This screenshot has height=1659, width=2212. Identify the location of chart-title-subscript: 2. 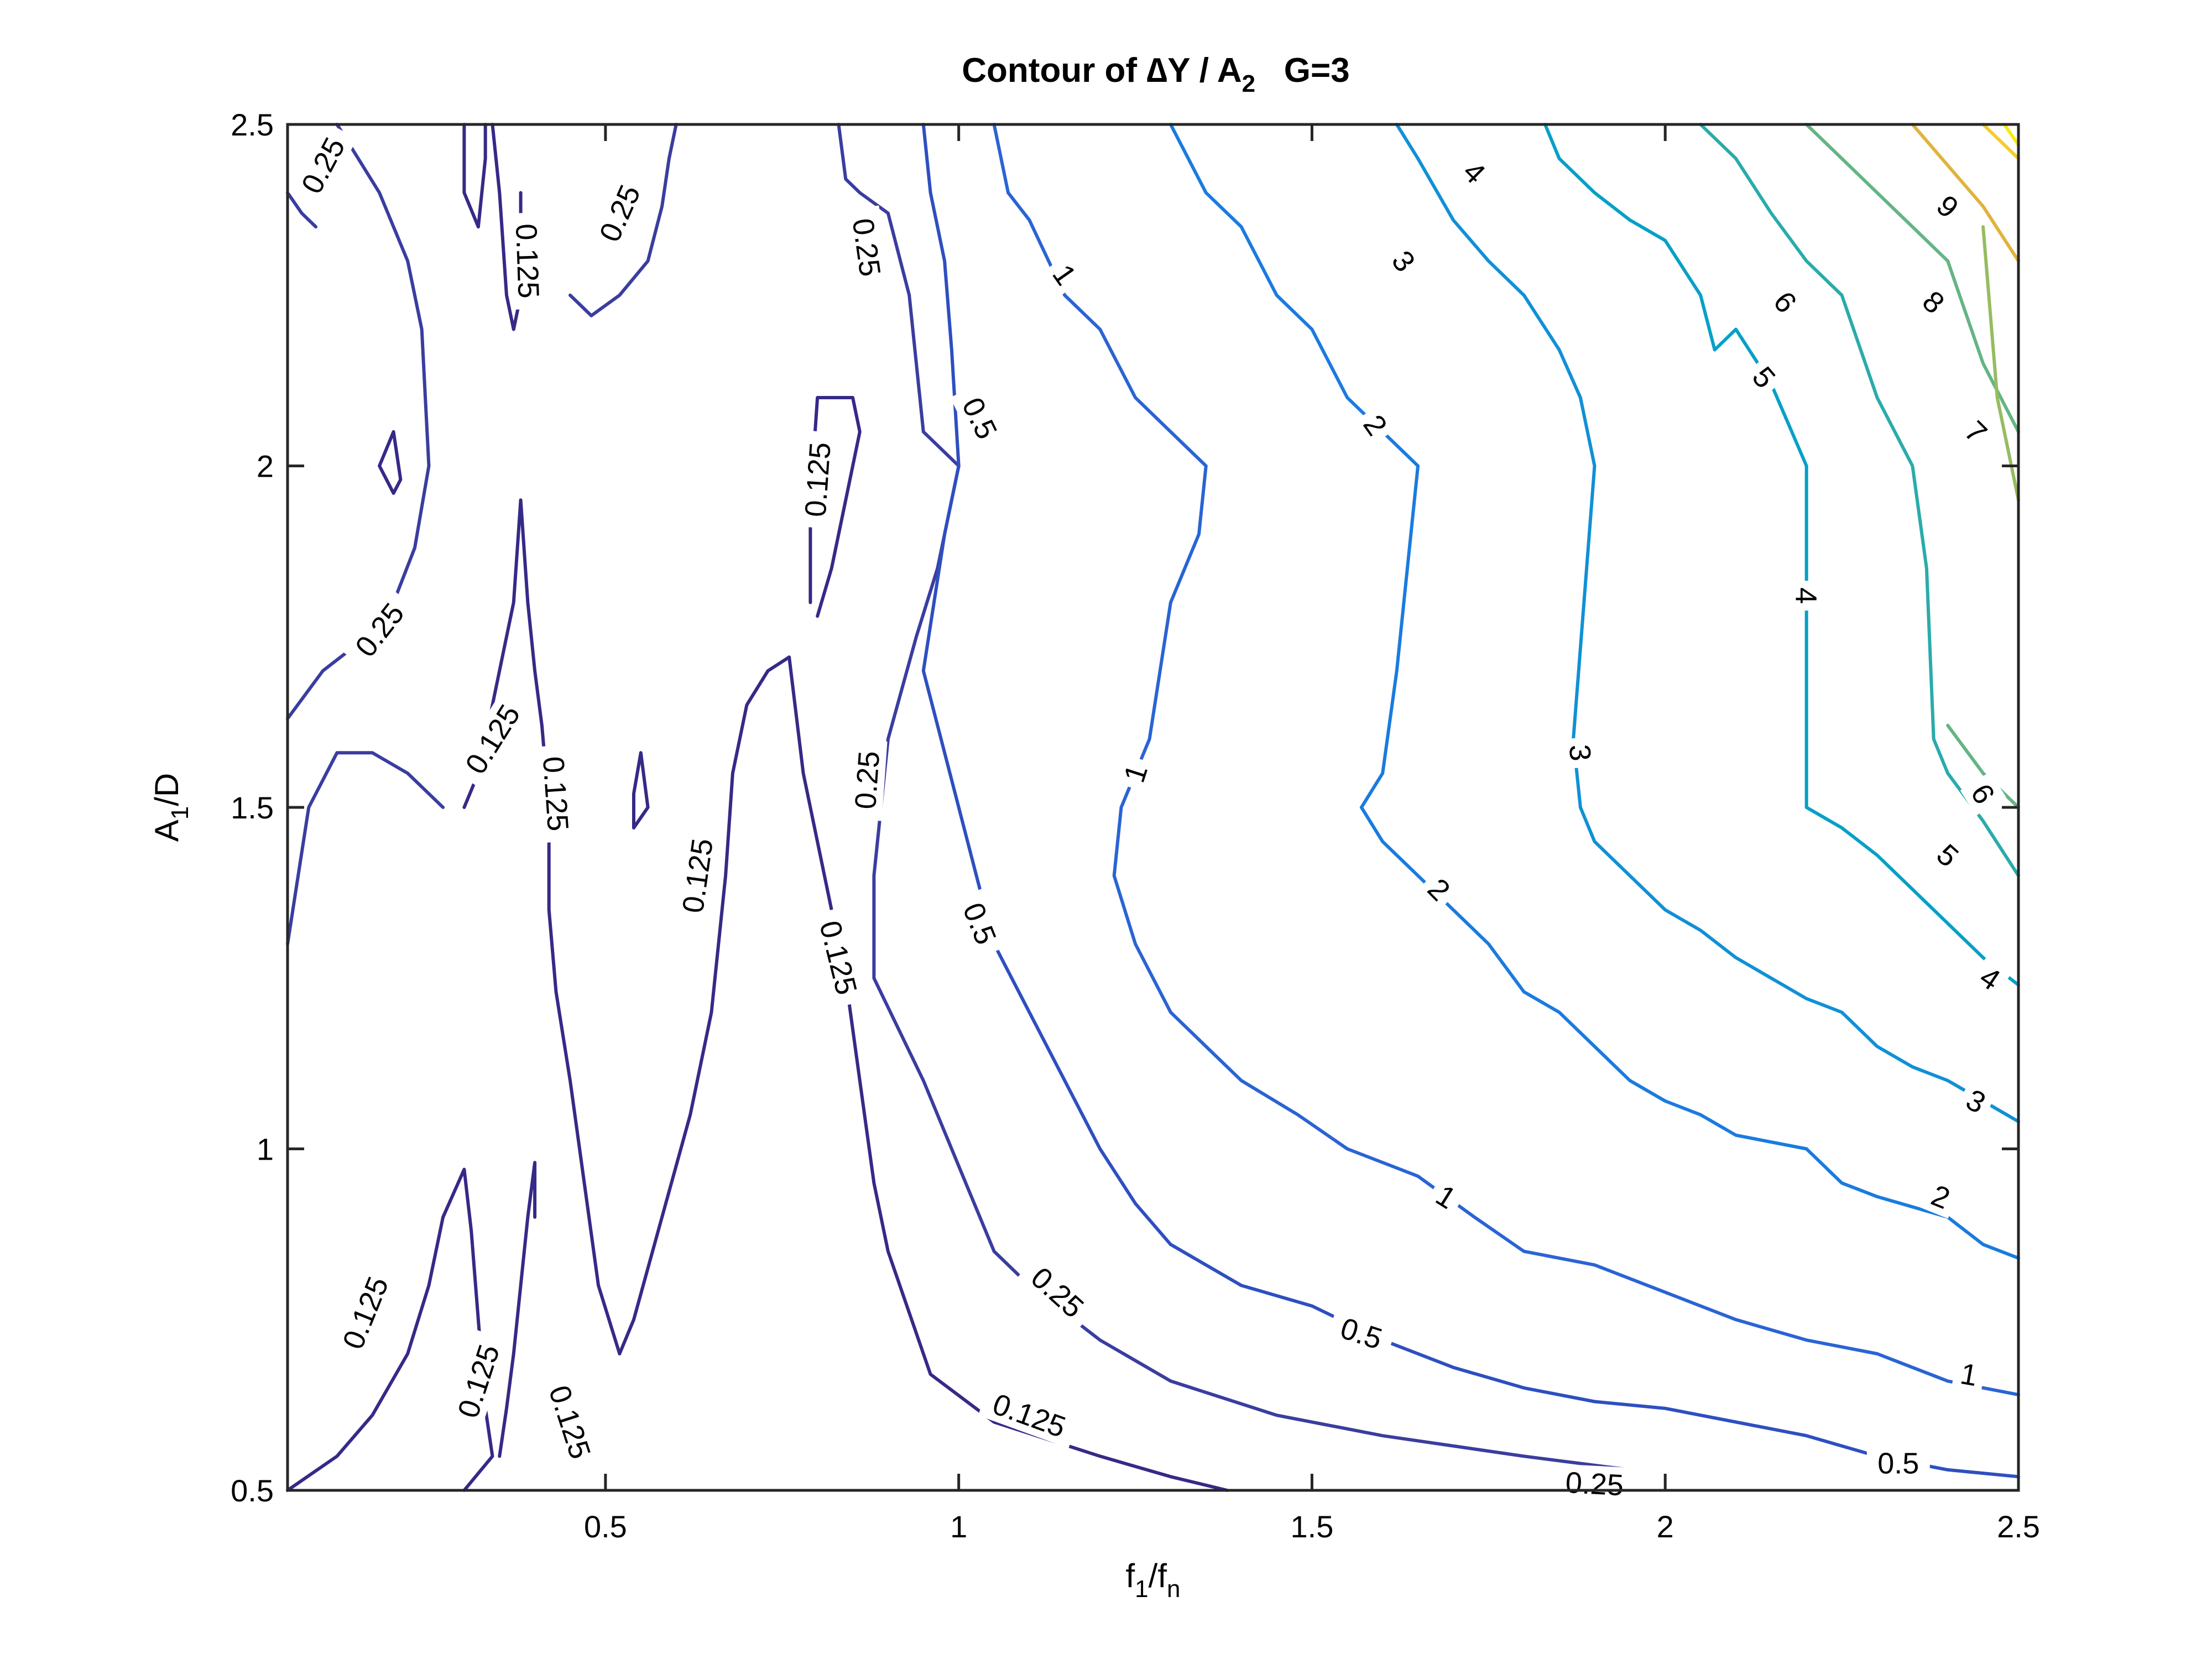
(1249, 84).